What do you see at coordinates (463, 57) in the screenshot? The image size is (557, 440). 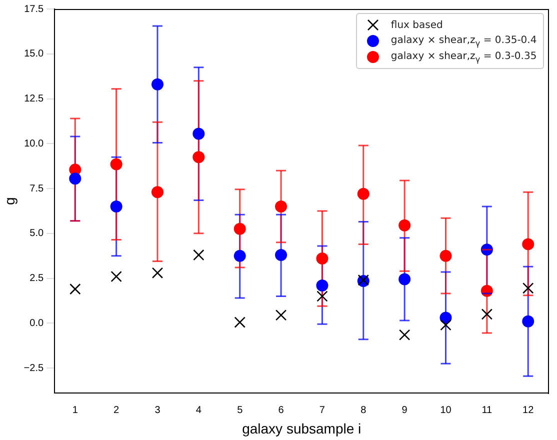 I see `legend-label: galaxy × shear,z$_{γ}$ = 0.3-0.35` at bounding box center [463, 57].